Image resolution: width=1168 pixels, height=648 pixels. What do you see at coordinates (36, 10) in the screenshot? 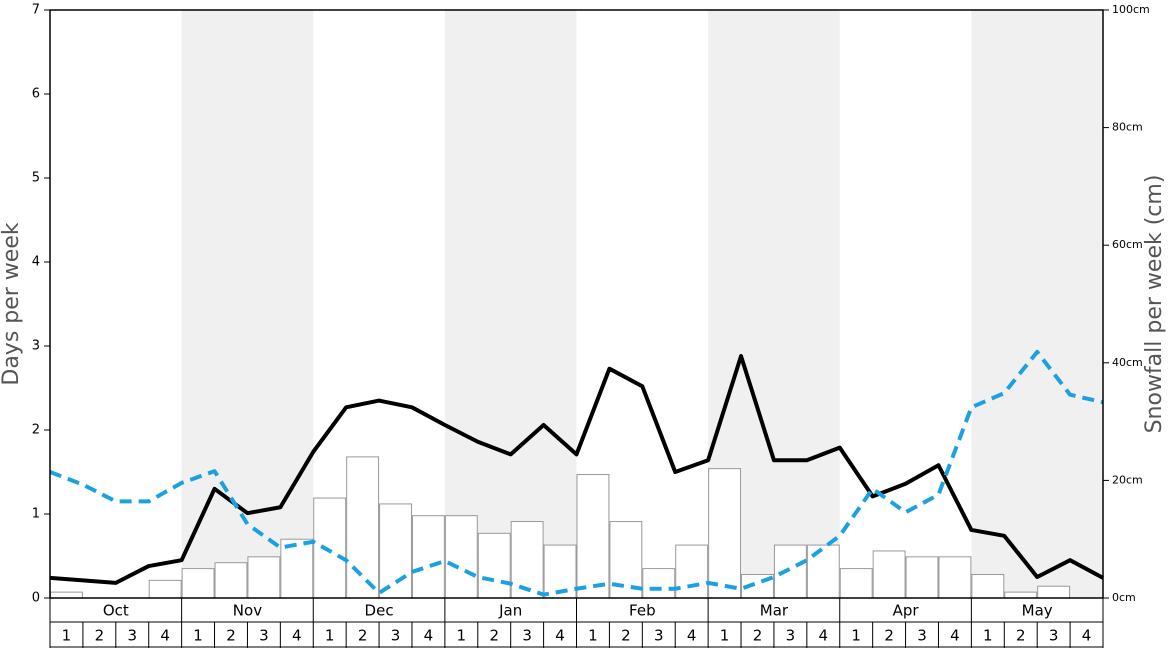
I see `y-tick-label: 7` at bounding box center [36, 10].